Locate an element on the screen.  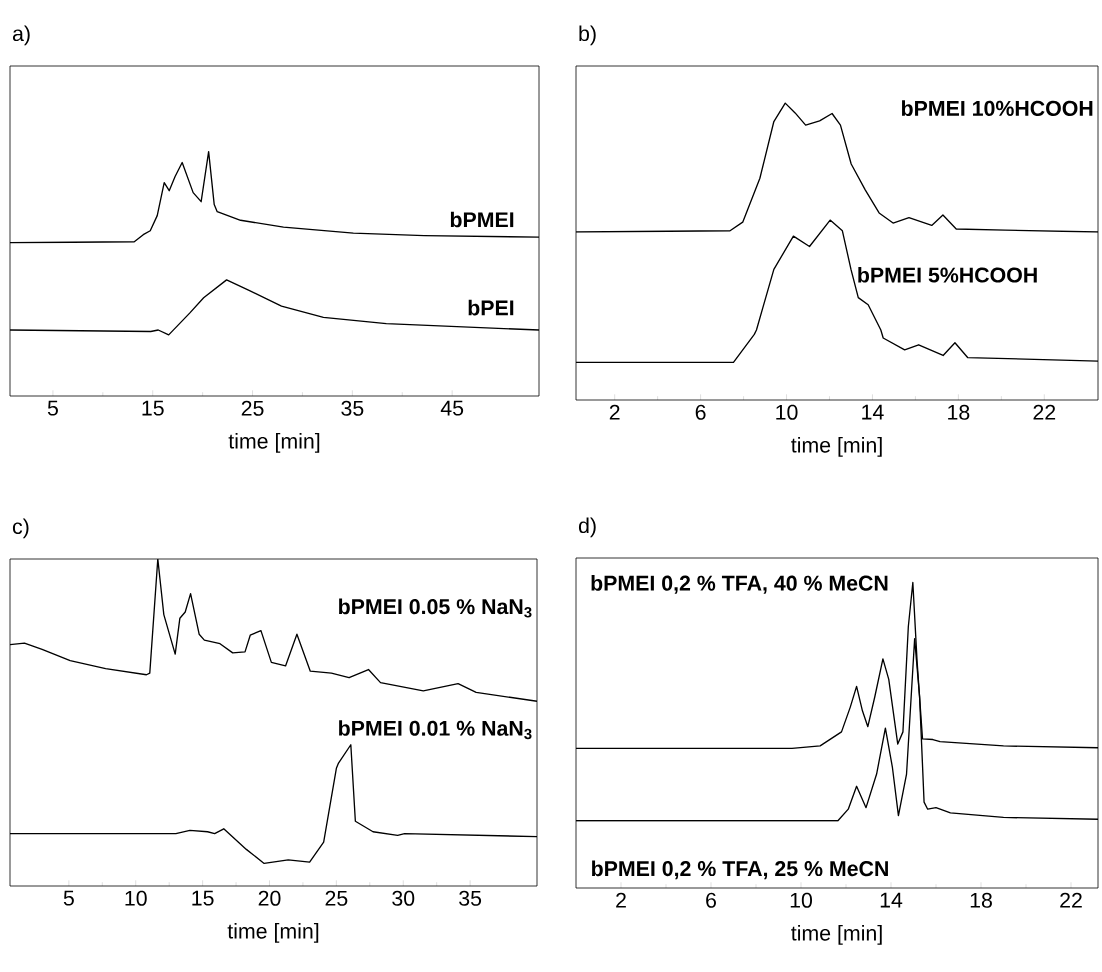
chart-title: d) is located at coordinates (587, 527).